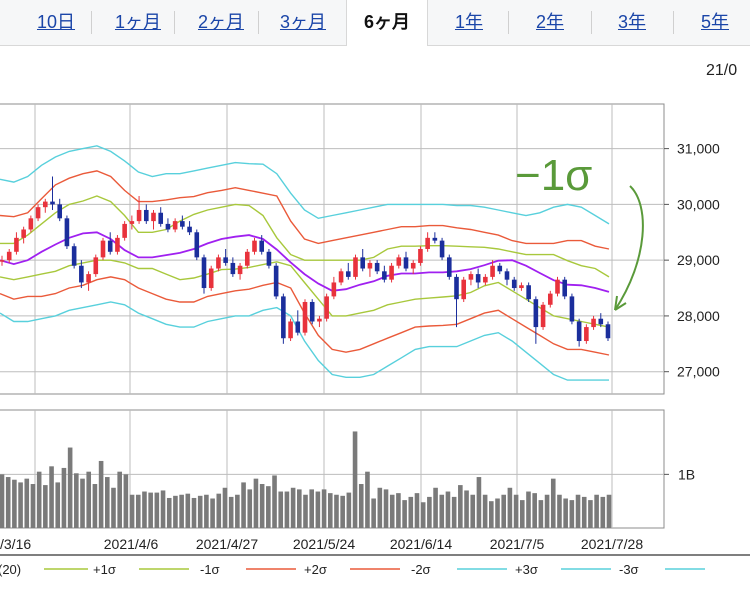 Image resolution: width=750 pixels, height=603 pixels. What do you see at coordinates (722, 70) in the screenshot?
I see `date-label: 21/0` at bounding box center [722, 70].